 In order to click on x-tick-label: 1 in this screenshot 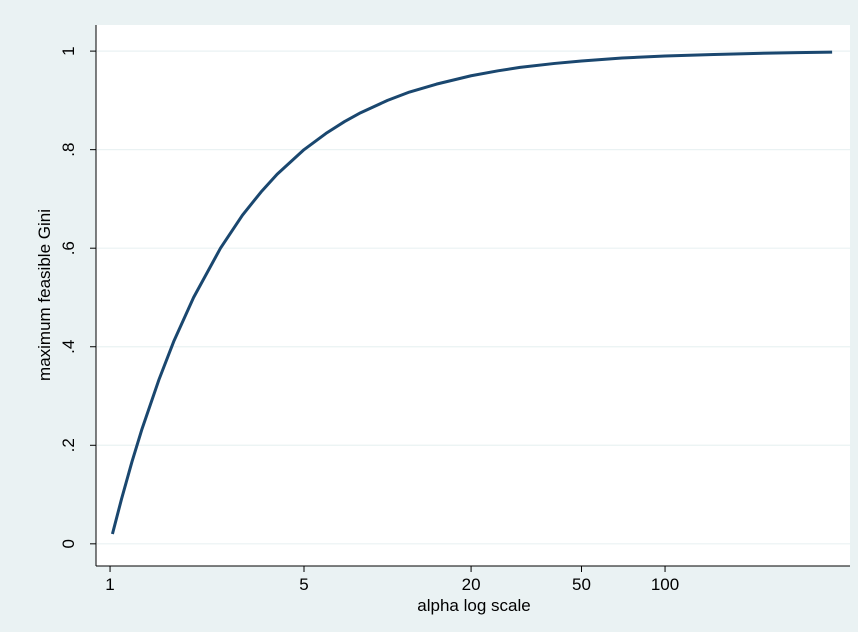, I will do `click(109, 584)`.